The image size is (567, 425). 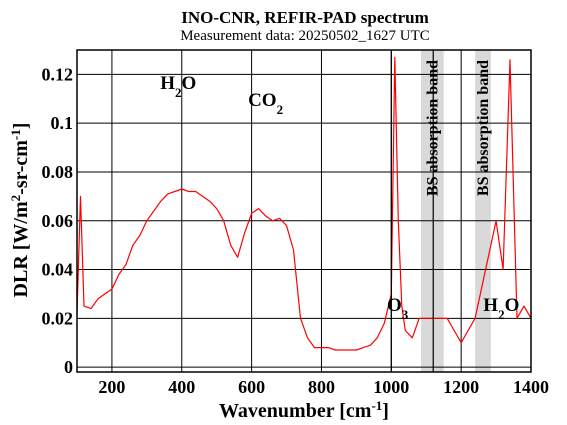 What do you see at coordinates (391, 387) in the screenshot?
I see `x-tick-label-1000: 1000` at bounding box center [391, 387].